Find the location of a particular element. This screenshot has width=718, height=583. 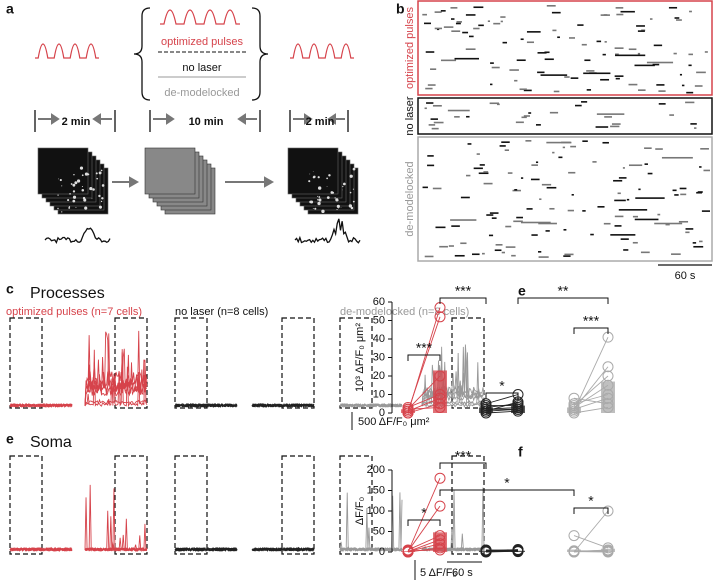

y-tick-label: 100 is located at coordinates (376, 511).